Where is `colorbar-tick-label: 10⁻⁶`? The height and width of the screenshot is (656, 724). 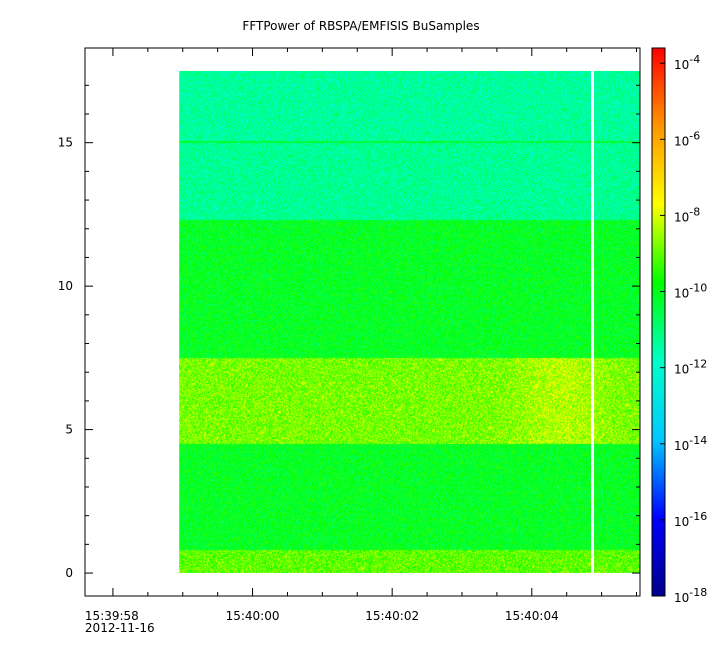
colorbar-tick-label: 10⁻⁶ is located at coordinates (687, 138).